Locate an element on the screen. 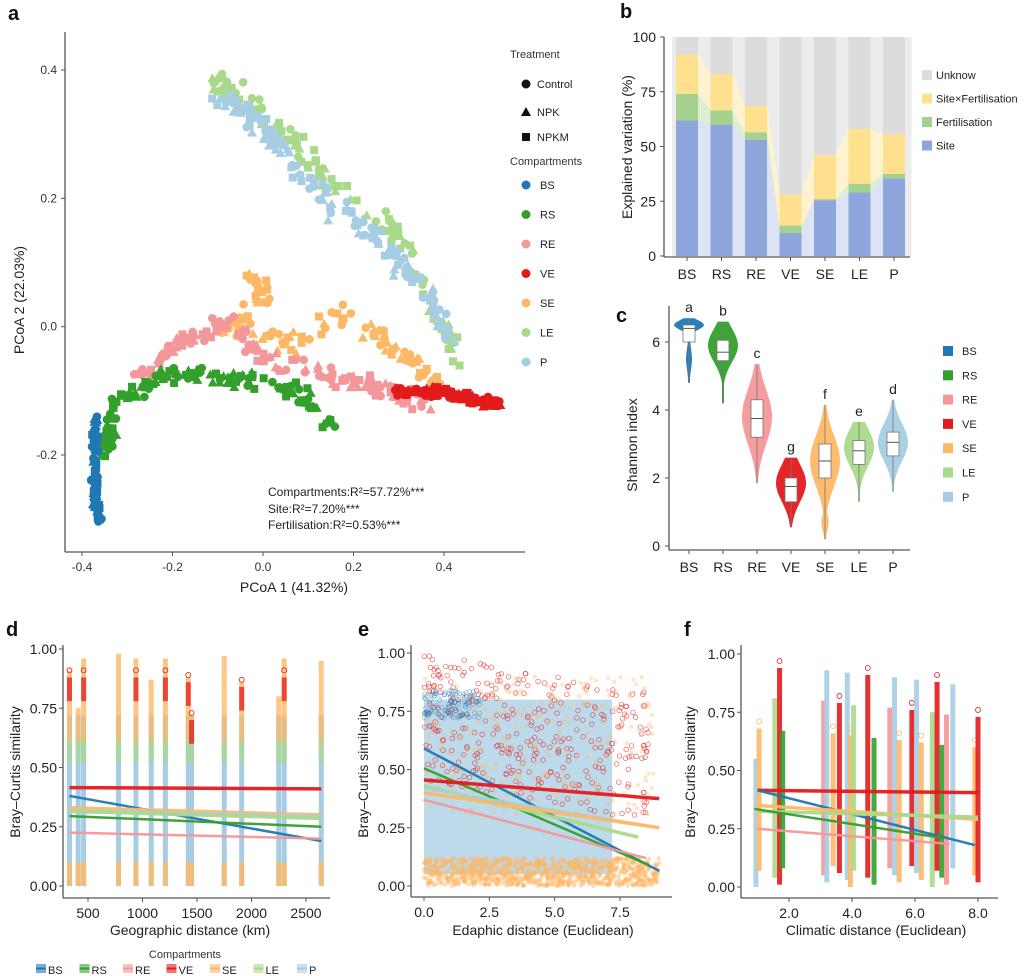 The height and width of the screenshot is (976, 1024). bar-LE-fertilisation is located at coordinates (859, 188).